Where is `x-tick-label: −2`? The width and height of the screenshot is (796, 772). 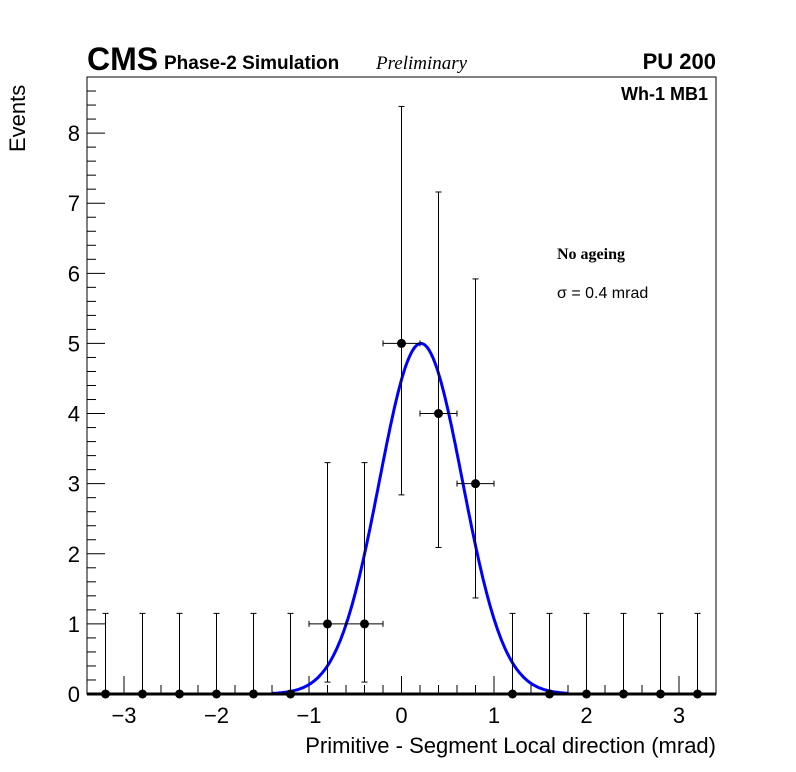 x-tick-label: −2 is located at coordinates (216, 715).